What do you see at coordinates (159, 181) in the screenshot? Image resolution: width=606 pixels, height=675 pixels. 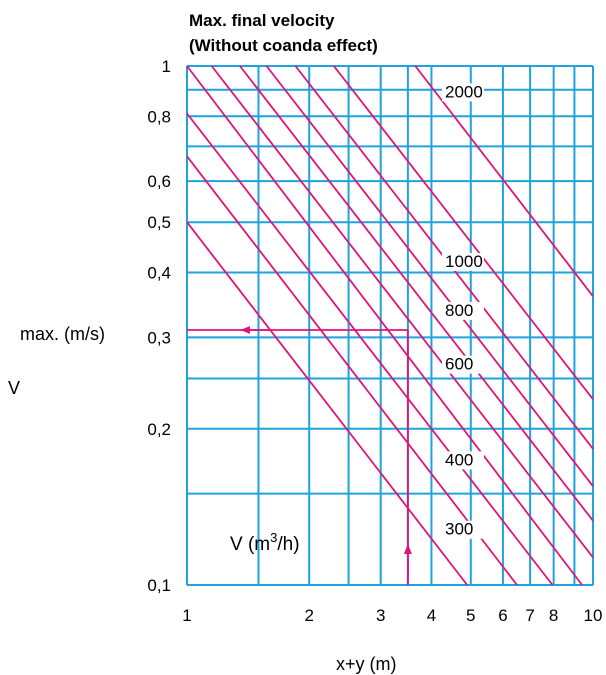 I see `y-tick-label: 0,6` at bounding box center [159, 181].